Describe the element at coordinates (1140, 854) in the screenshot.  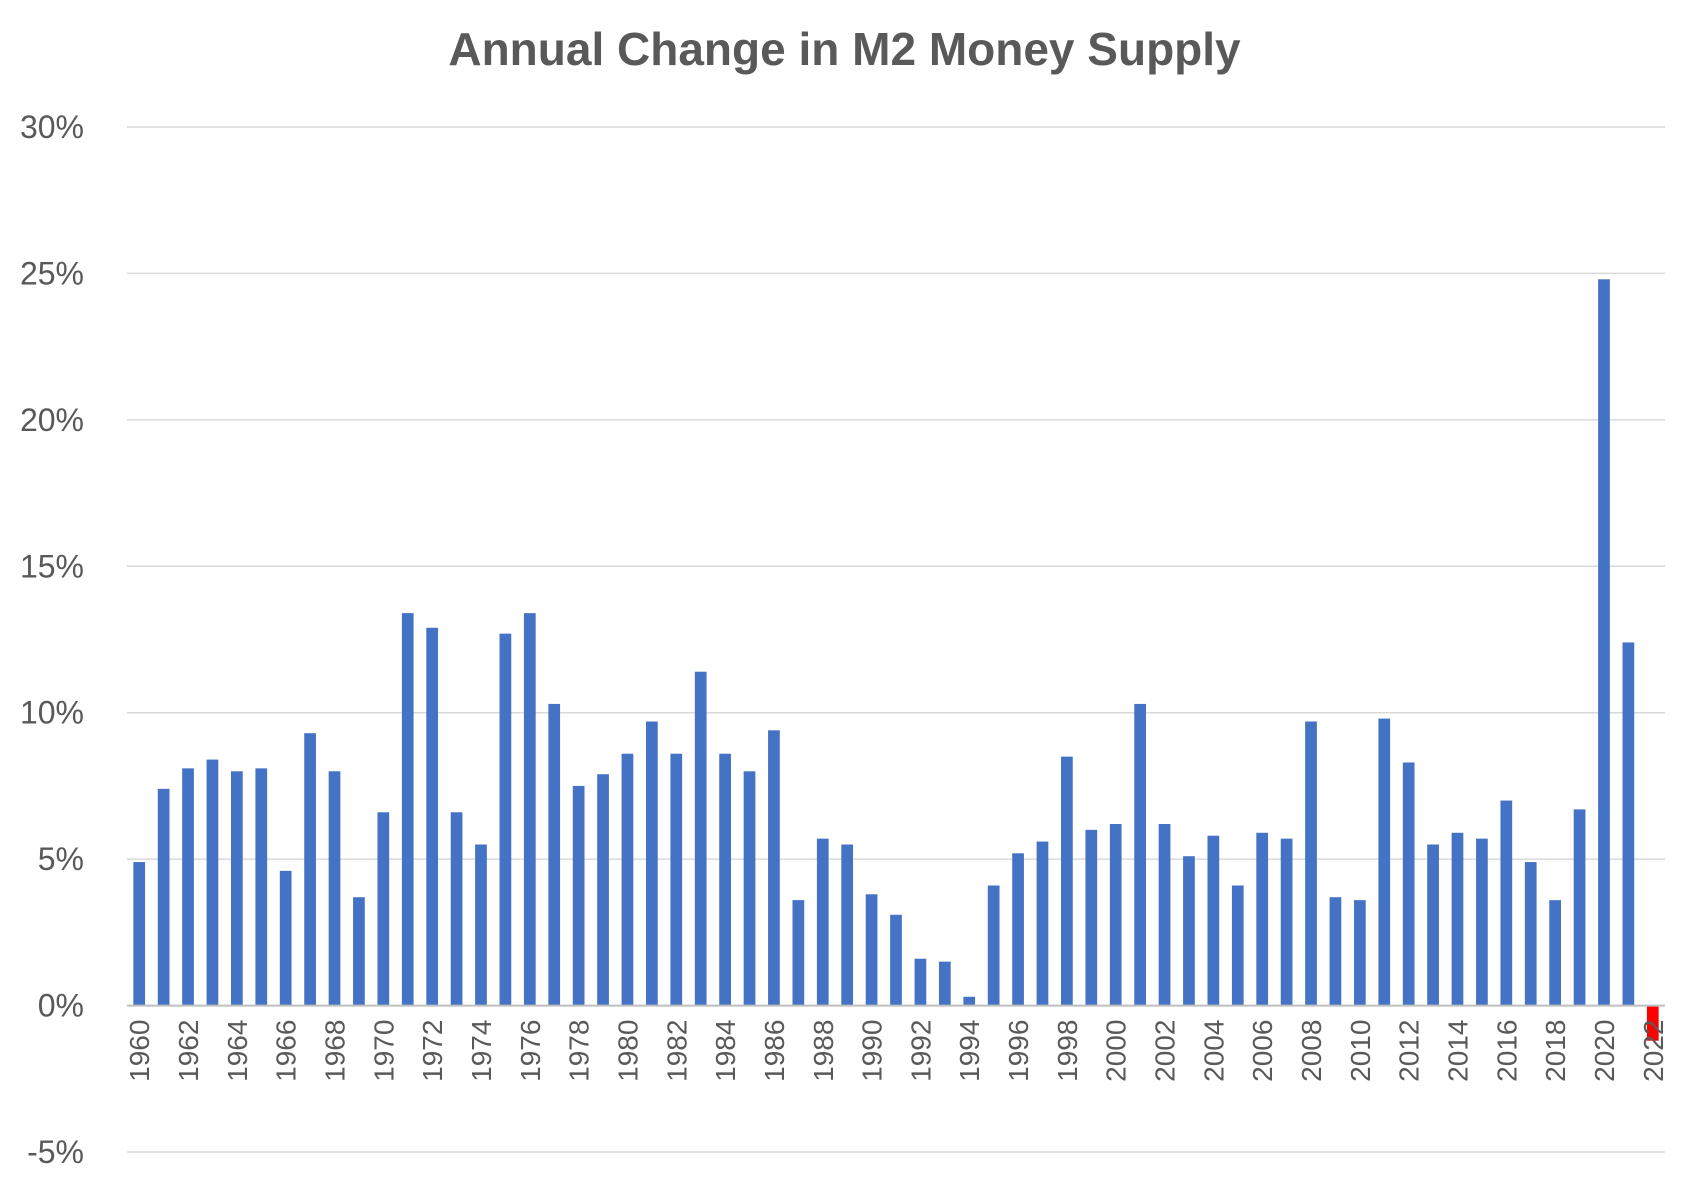
I see `bar-2001` at that location.